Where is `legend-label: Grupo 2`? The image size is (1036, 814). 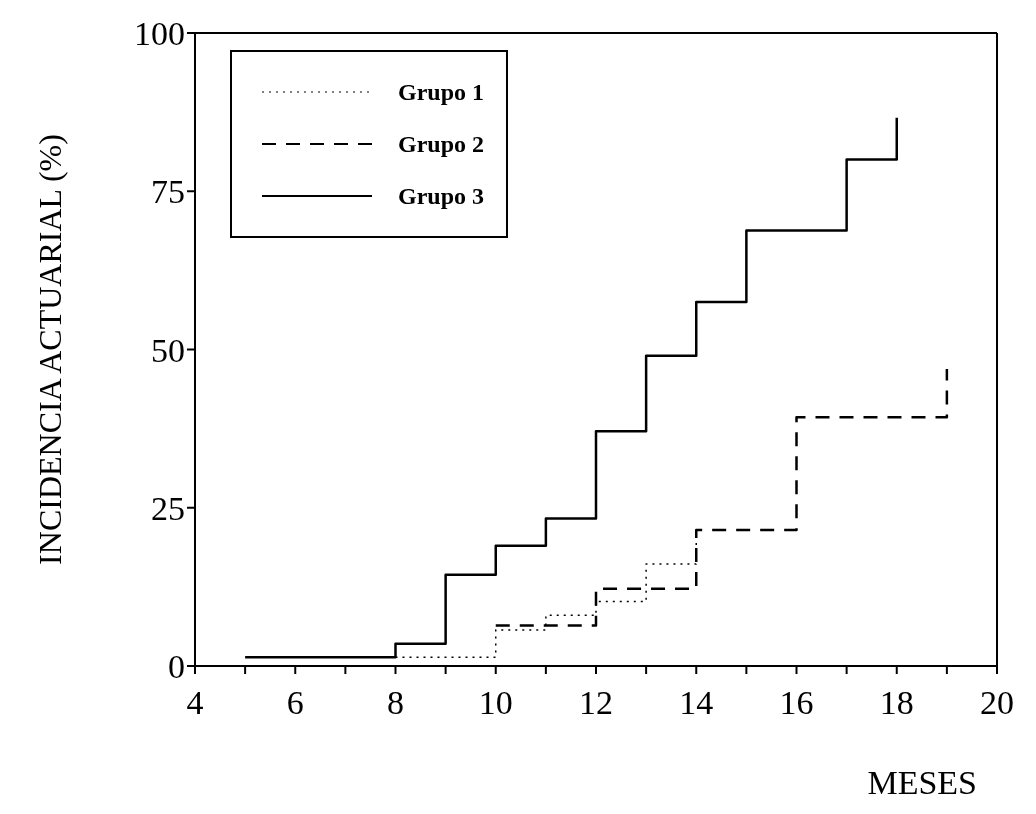 legend-label: Grupo 2 is located at coordinates (441, 144).